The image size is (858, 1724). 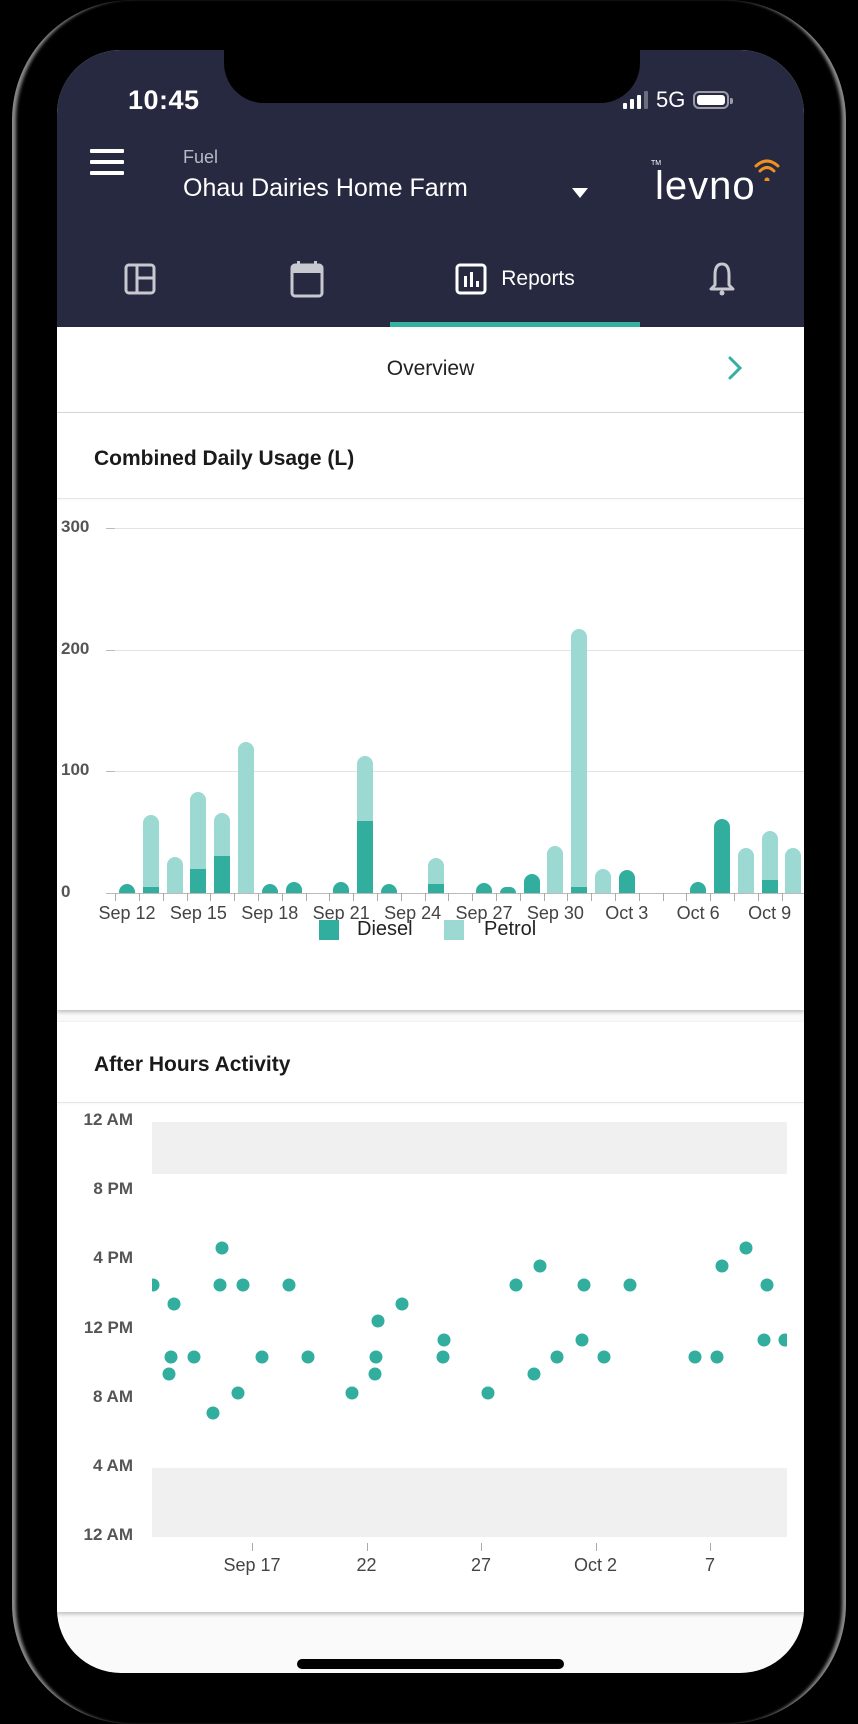 I want to click on menu-icon-line, so click(x=107, y=162).